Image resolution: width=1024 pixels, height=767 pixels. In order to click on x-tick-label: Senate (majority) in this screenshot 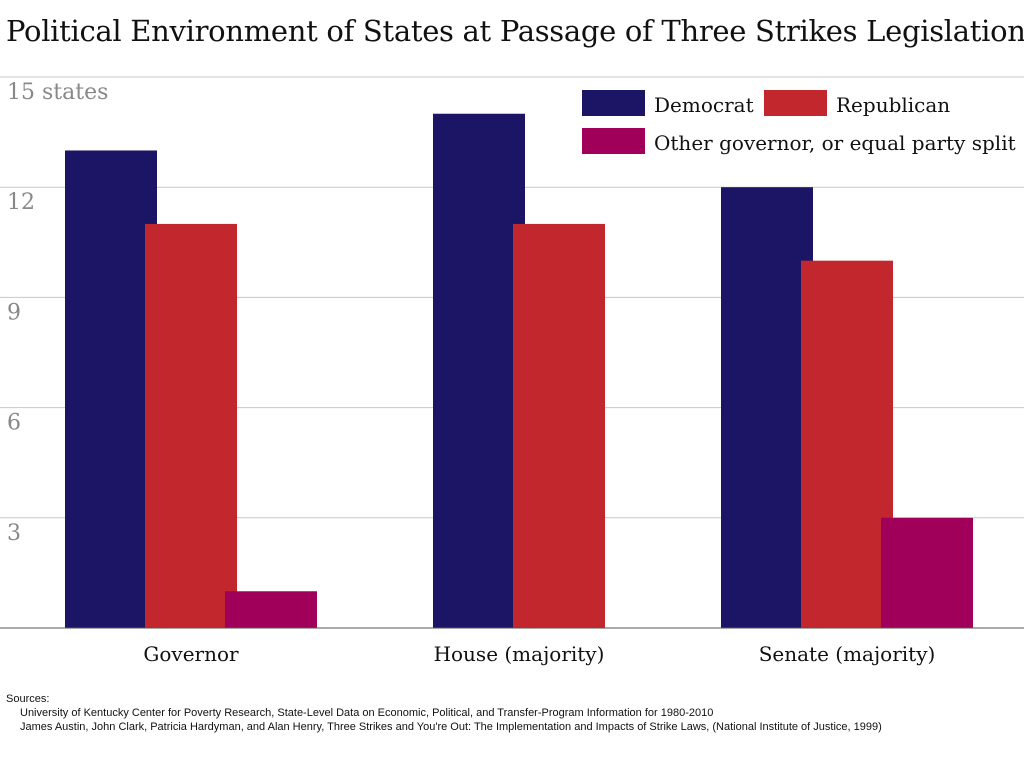, I will do `click(847, 654)`.